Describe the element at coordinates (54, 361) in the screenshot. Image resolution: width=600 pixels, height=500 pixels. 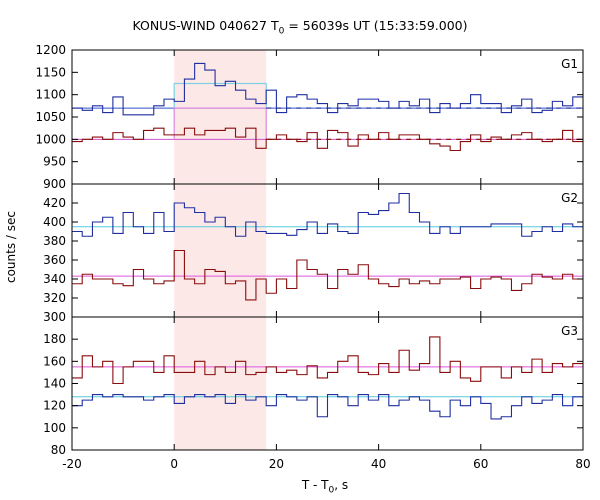
I see `y-tick-label: 160` at that location.